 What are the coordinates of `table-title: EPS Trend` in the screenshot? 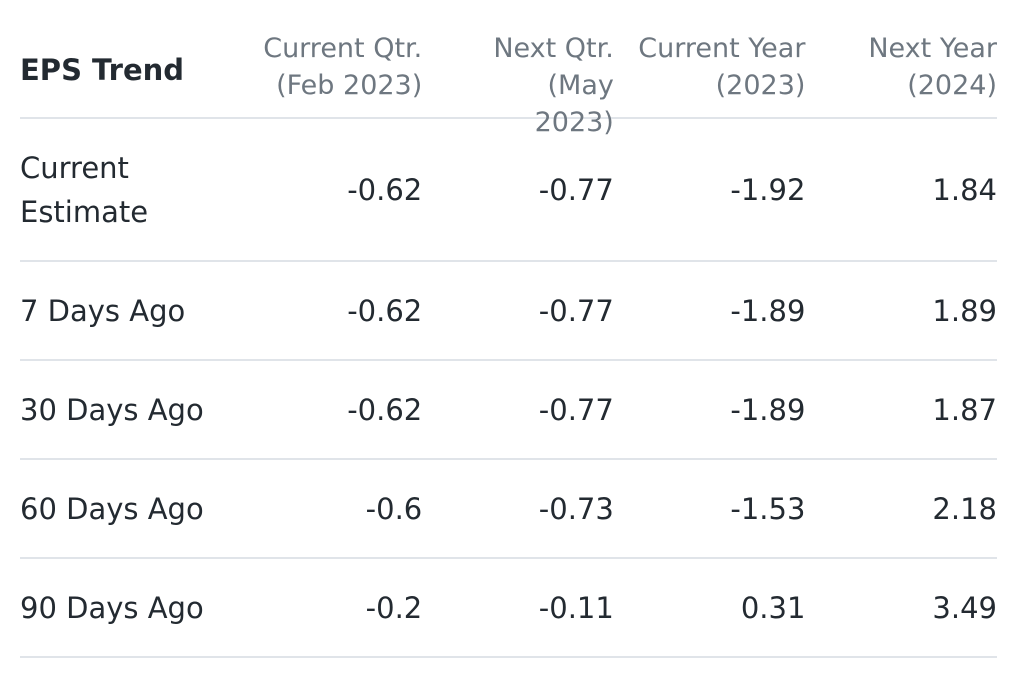 It's located at (102, 70).